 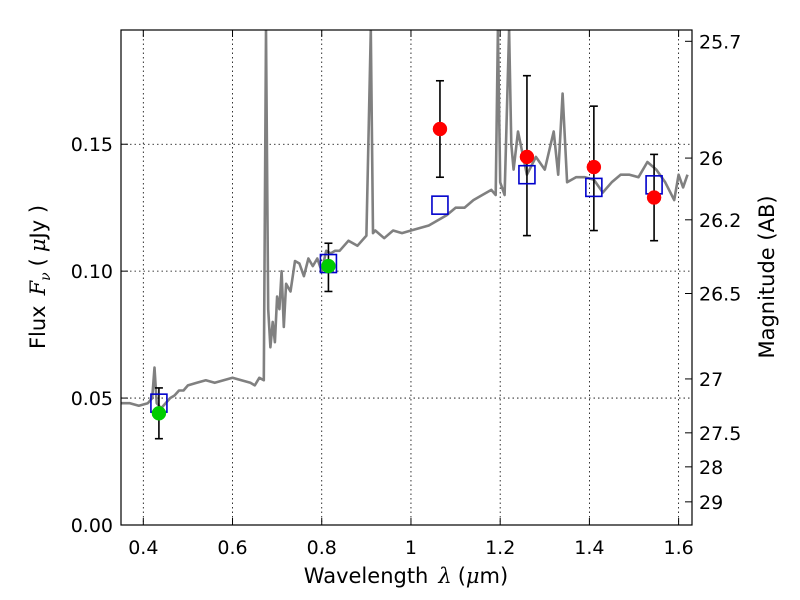 I want to click on x-tick-label: 0.8, so click(x=322, y=548).